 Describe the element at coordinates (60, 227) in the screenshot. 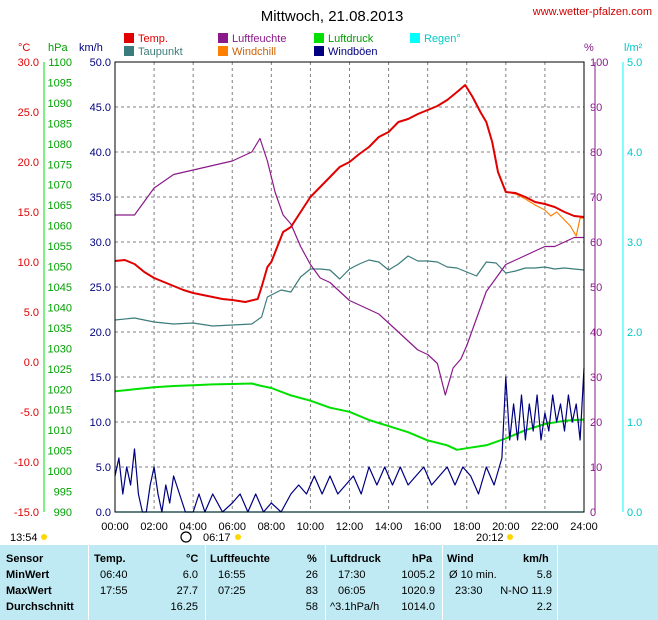

I see `pressure-tick-label: 1060` at that location.